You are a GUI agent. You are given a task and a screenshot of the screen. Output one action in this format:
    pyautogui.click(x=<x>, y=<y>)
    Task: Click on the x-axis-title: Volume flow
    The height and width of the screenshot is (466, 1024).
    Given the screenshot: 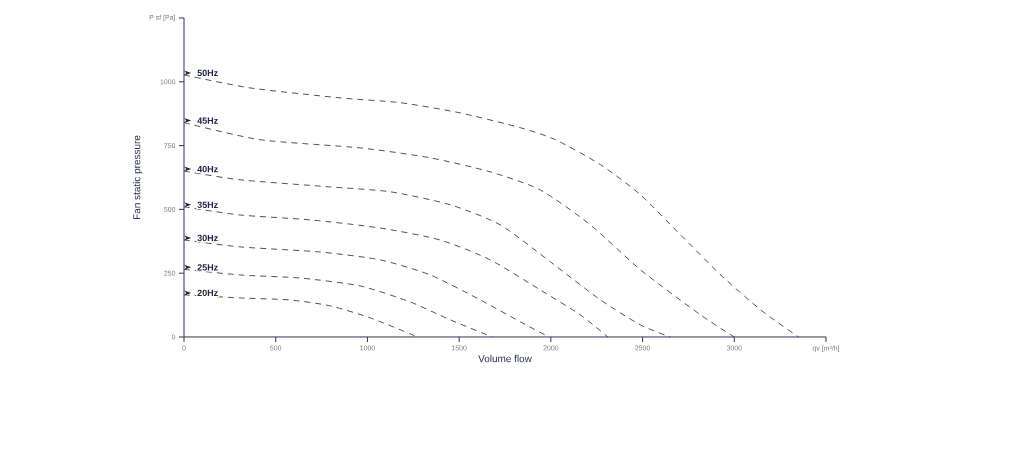 What is the action you would take?
    pyautogui.click(x=505, y=358)
    